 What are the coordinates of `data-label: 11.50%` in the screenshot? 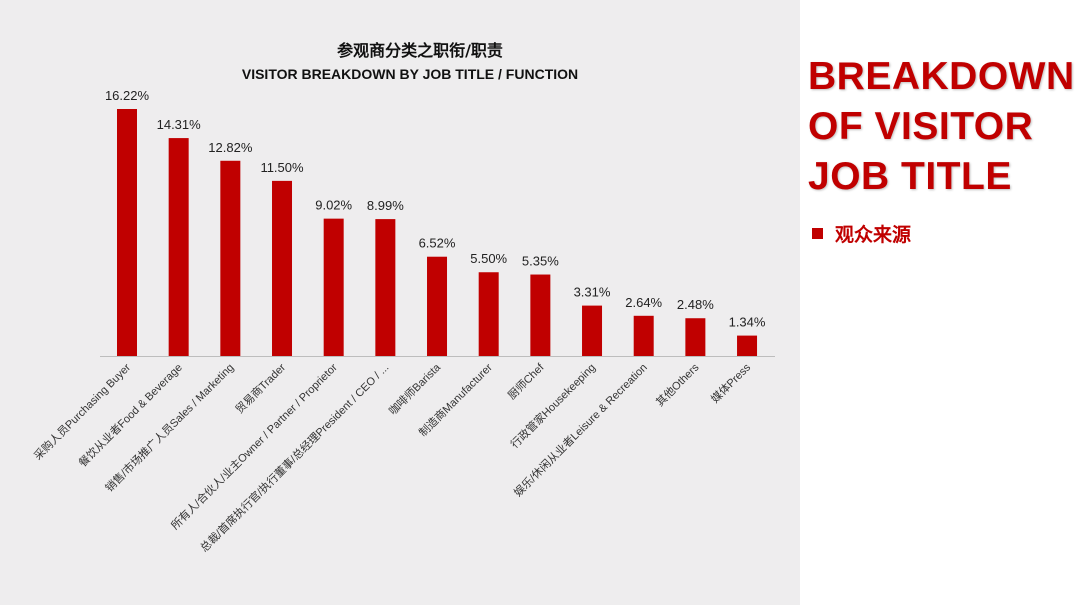 It's located at (282, 167).